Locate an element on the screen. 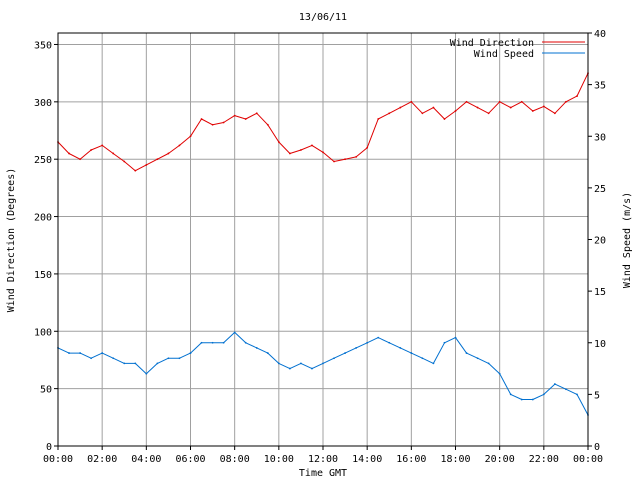  x-axis-label: Time GMT is located at coordinates (323, 473).